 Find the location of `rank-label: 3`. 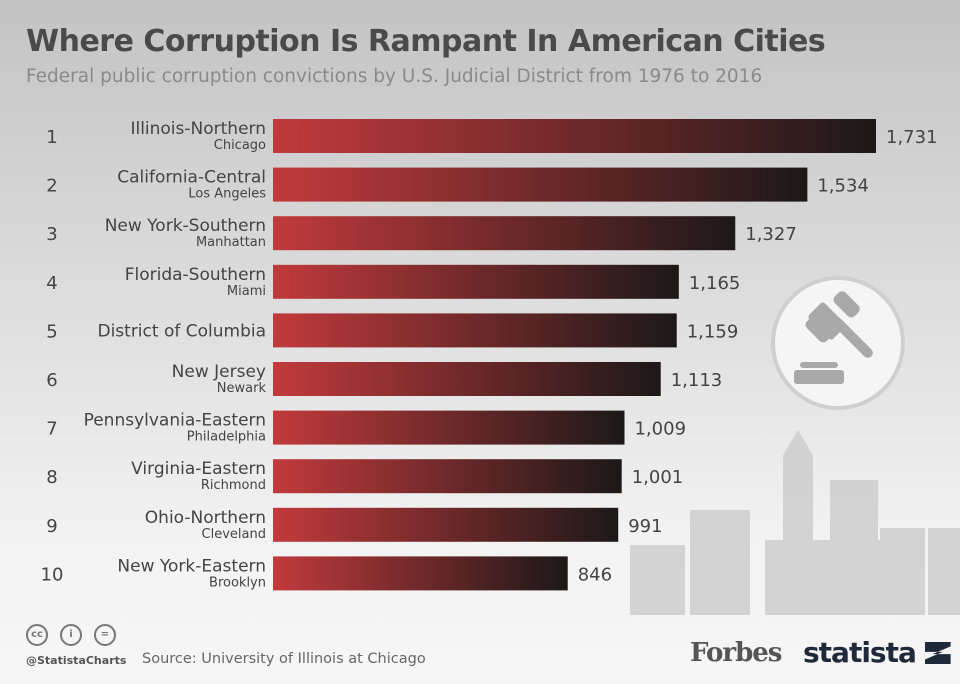

rank-label: 3 is located at coordinates (51, 234).